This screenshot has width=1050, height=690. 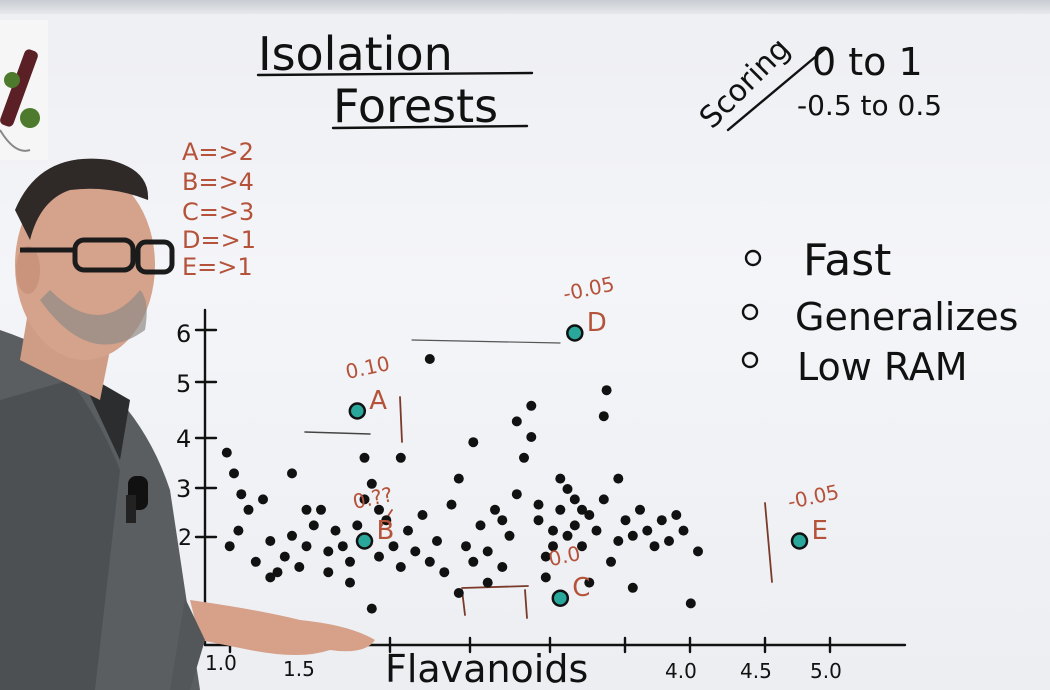 I want to click on highlight-point-a, so click(x=357, y=411).